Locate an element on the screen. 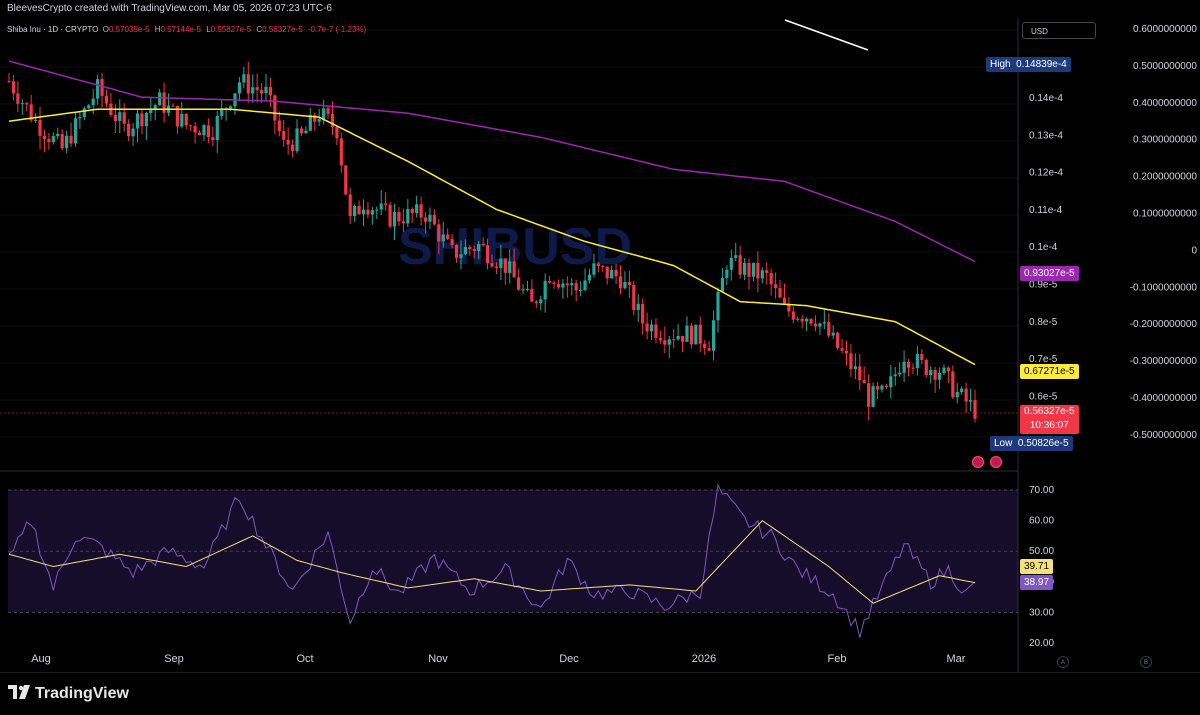 The width and height of the screenshot is (1200, 715). overlay-axis-label: -0.3000000000 is located at coordinates (1164, 361).